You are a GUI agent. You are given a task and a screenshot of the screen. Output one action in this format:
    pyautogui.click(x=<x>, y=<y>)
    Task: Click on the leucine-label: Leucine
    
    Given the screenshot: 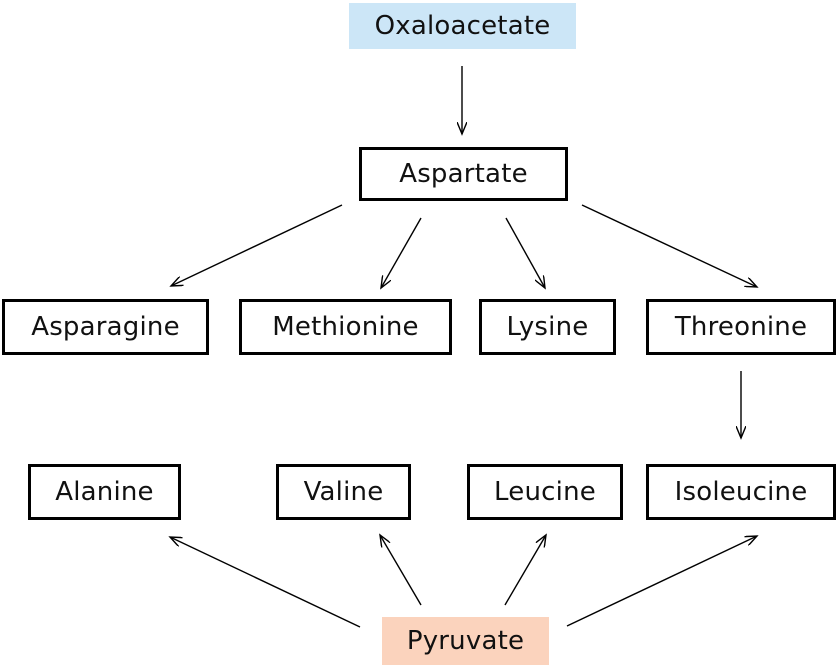 What is the action you would take?
    pyautogui.click(x=545, y=492)
    